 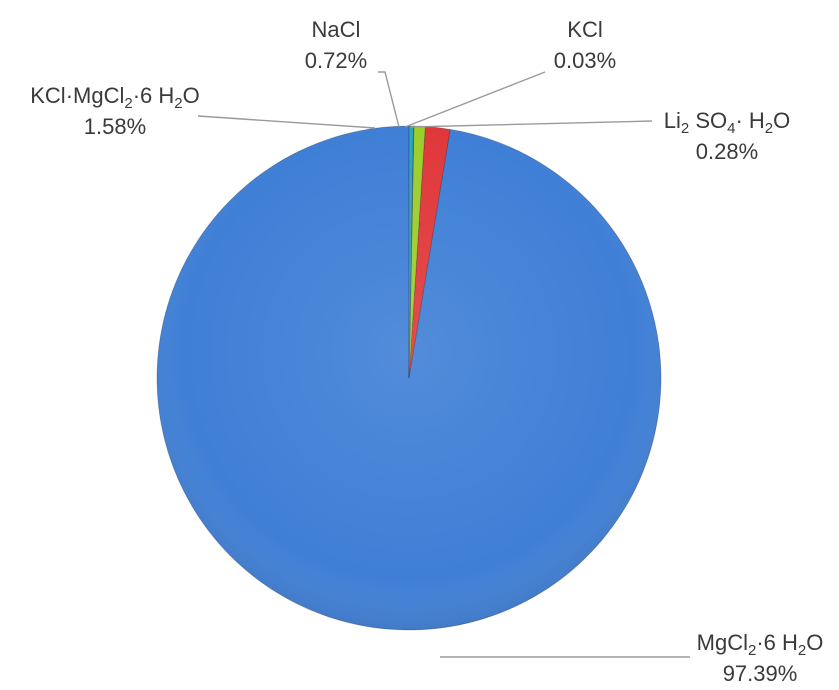 I want to click on slice-value-label: 0.28%, so click(x=727, y=151).